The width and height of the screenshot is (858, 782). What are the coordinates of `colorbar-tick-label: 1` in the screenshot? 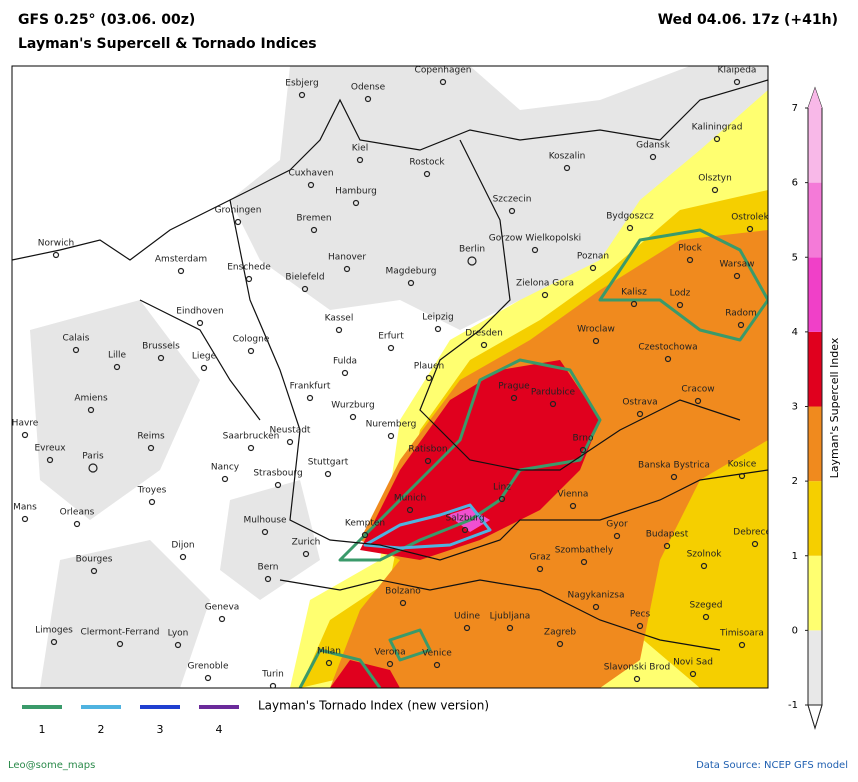 It's located at (795, 556).